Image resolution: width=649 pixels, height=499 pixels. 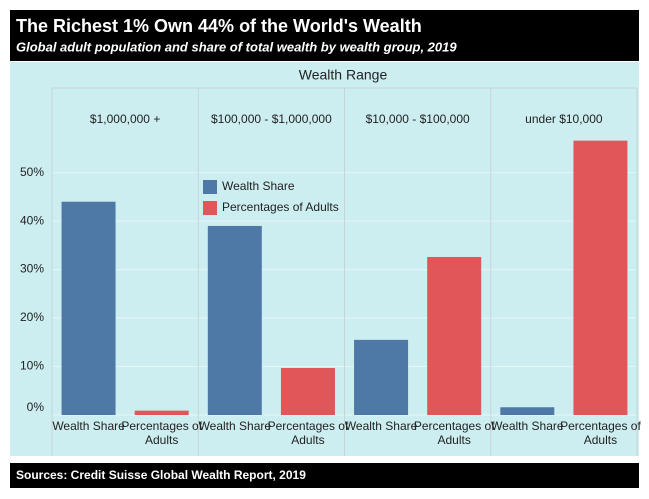 What do you see at coordinates (36, 407) in the screenshot?
I see `y-tick-label: 0%` at bounding box center [36, 407].